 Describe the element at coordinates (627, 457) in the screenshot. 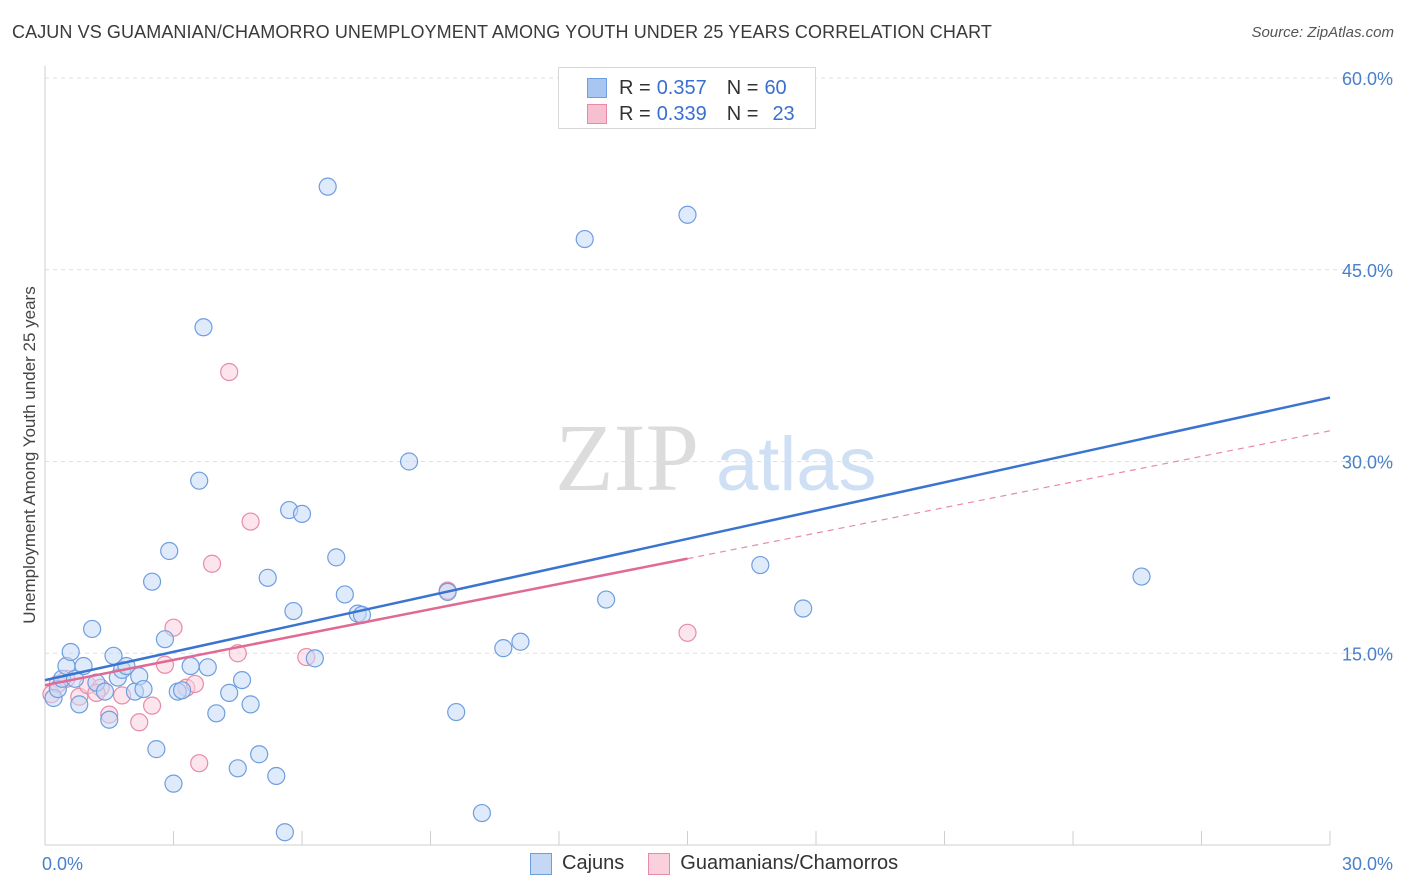

I see `watermark-zip: ZIP` at that location.